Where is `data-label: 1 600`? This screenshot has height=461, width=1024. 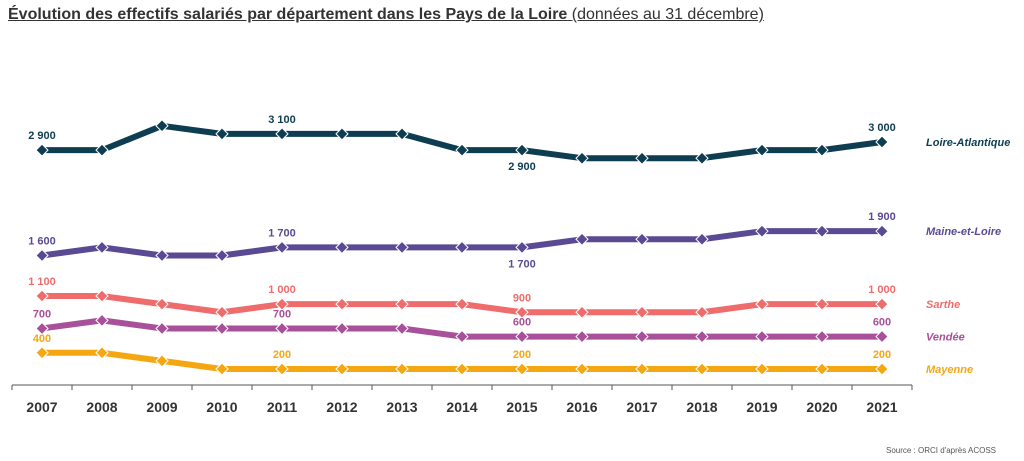 data-label: 1 600 is located at coordinates (42, 242).